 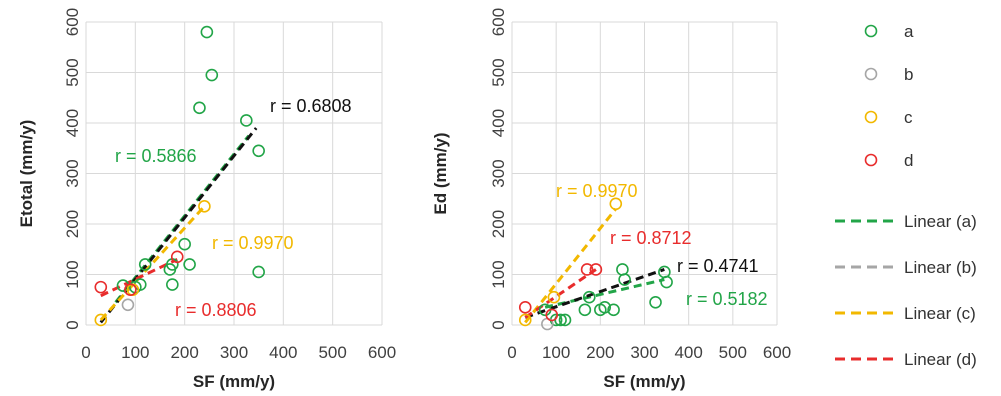 I want to click on legend-label: c, so click(x=908, y=117).